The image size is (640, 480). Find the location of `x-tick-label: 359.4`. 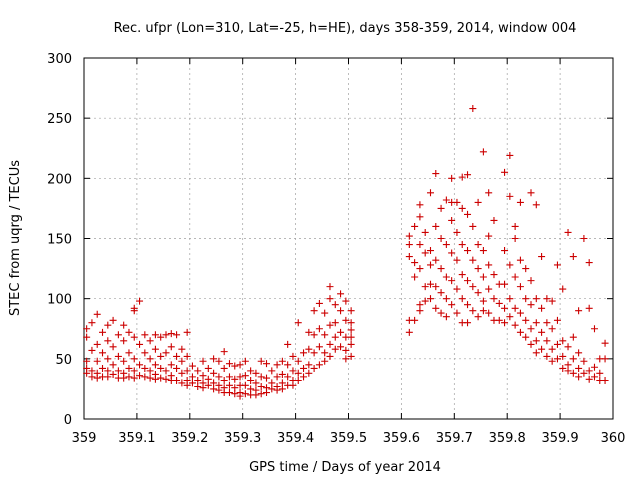

x-tick-label: 359.4 is located at coordinates (295, 438).